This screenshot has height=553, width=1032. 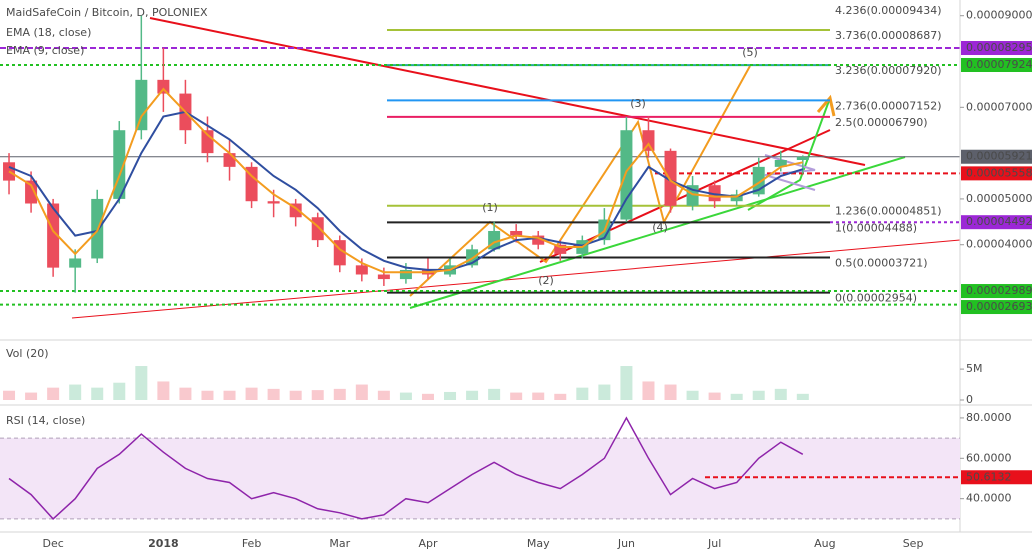 I want to click on pane-title: Vol (20), so click(x=27, y=353).